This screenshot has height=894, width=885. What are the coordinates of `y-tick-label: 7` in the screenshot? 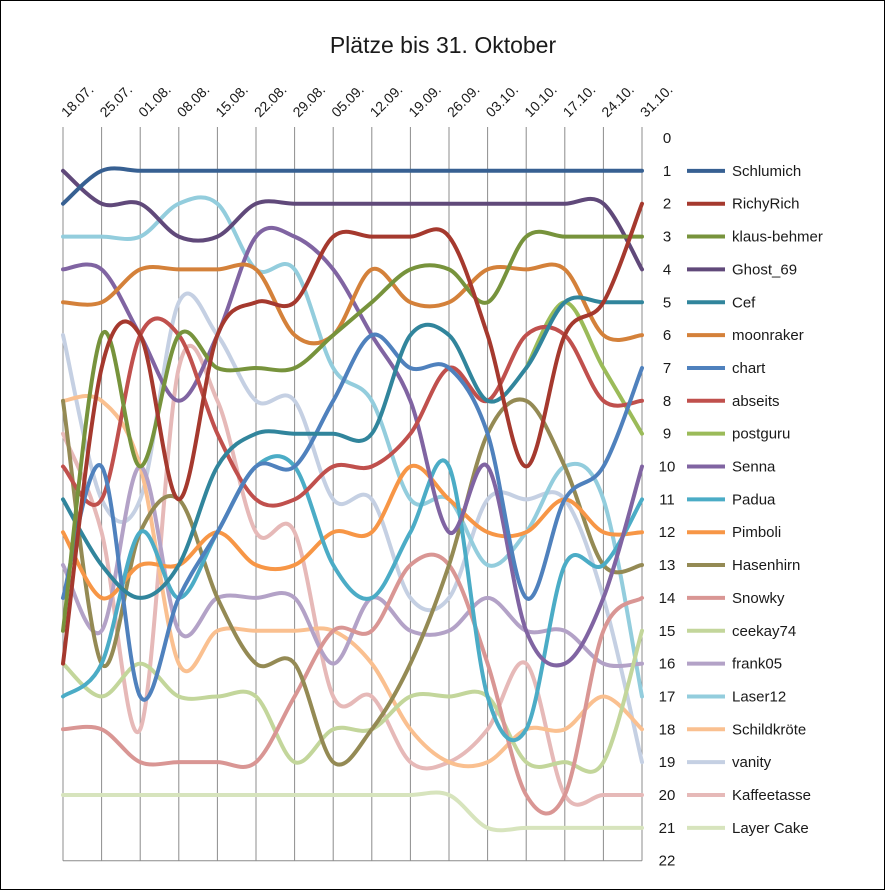 It's located at (667, 368).